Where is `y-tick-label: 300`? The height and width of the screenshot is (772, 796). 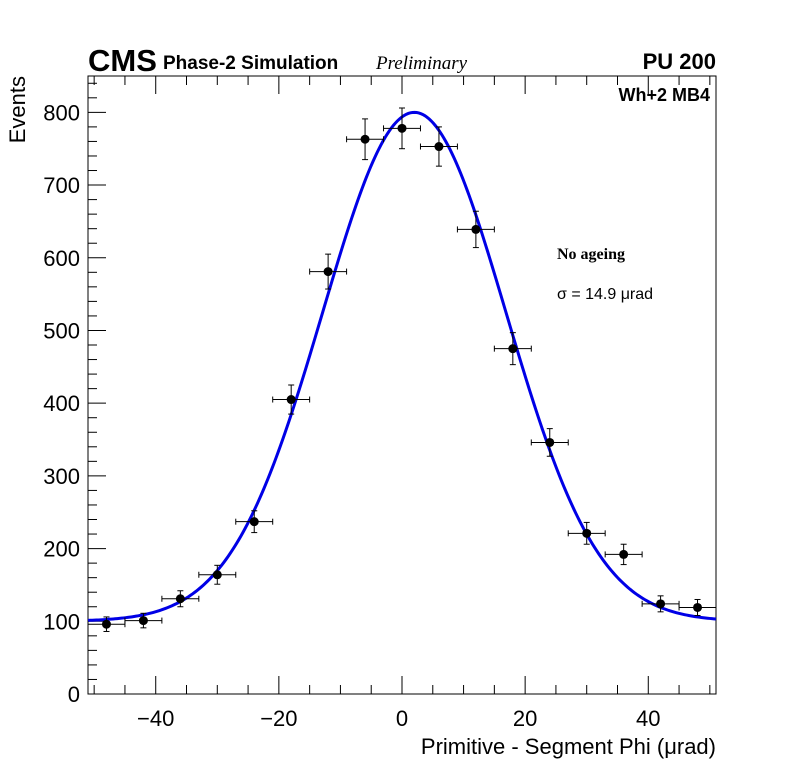
y-tick-label: 300 is located at coordinates (61, 476).